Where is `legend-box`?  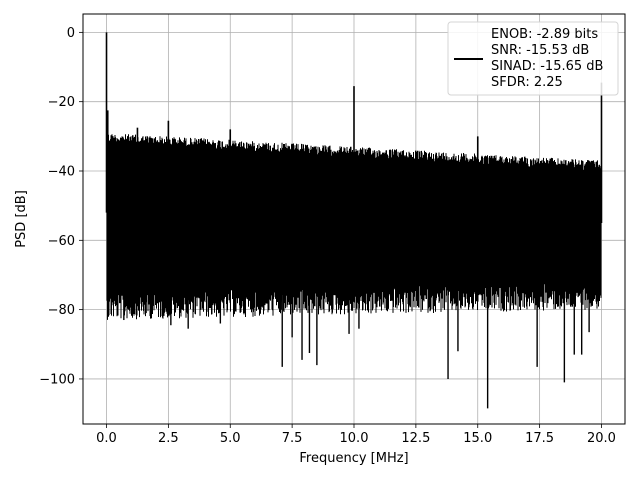
legend-box is located at coordinates (533, 58).